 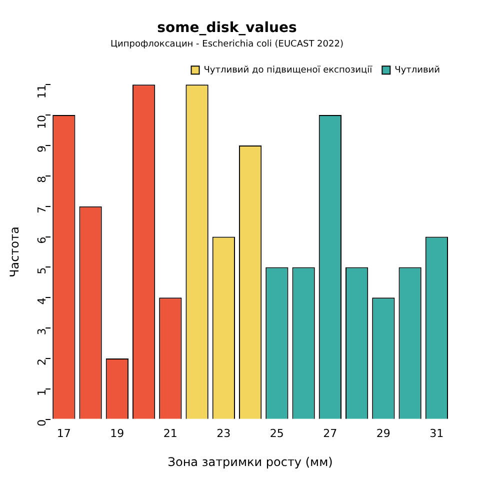 What do you see at coordinates (41, 392) in the screenshot?
I see `y-tick-label: 1` at bounding box center [41, 392].